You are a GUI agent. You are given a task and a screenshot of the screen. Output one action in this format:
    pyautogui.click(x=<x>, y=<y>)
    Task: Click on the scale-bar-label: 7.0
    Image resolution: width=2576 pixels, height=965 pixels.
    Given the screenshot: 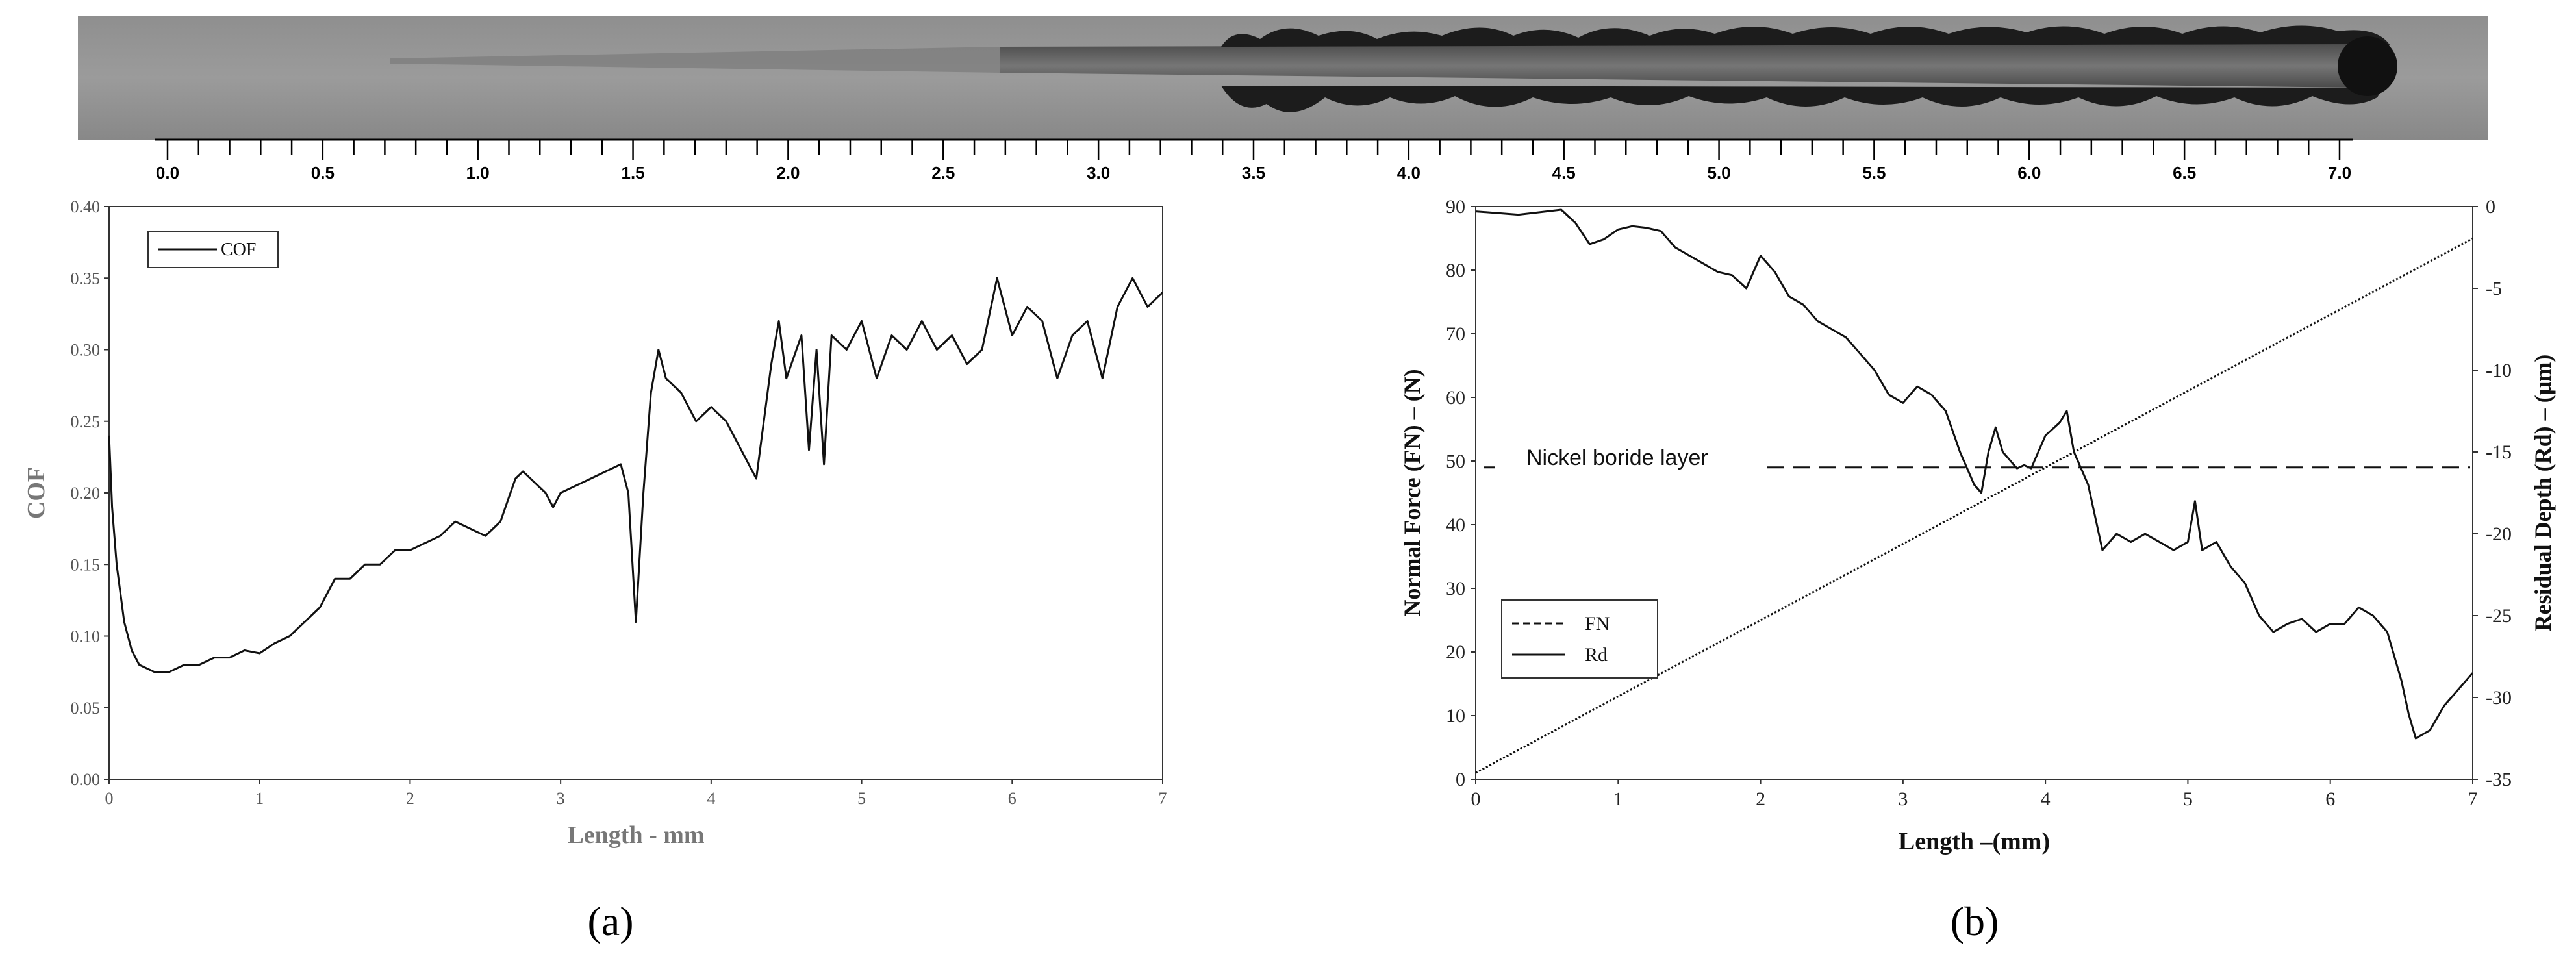 What is the action you would take?
    pyautogui.click(x=2339, y=172)
    